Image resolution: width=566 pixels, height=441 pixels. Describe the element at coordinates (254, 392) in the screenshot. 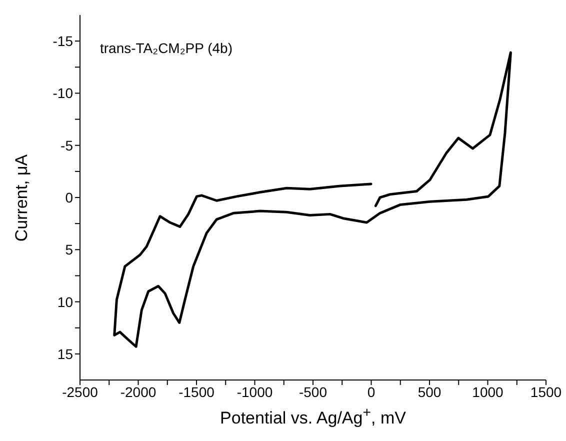

I see `x-tick-label: -1000` at that location.